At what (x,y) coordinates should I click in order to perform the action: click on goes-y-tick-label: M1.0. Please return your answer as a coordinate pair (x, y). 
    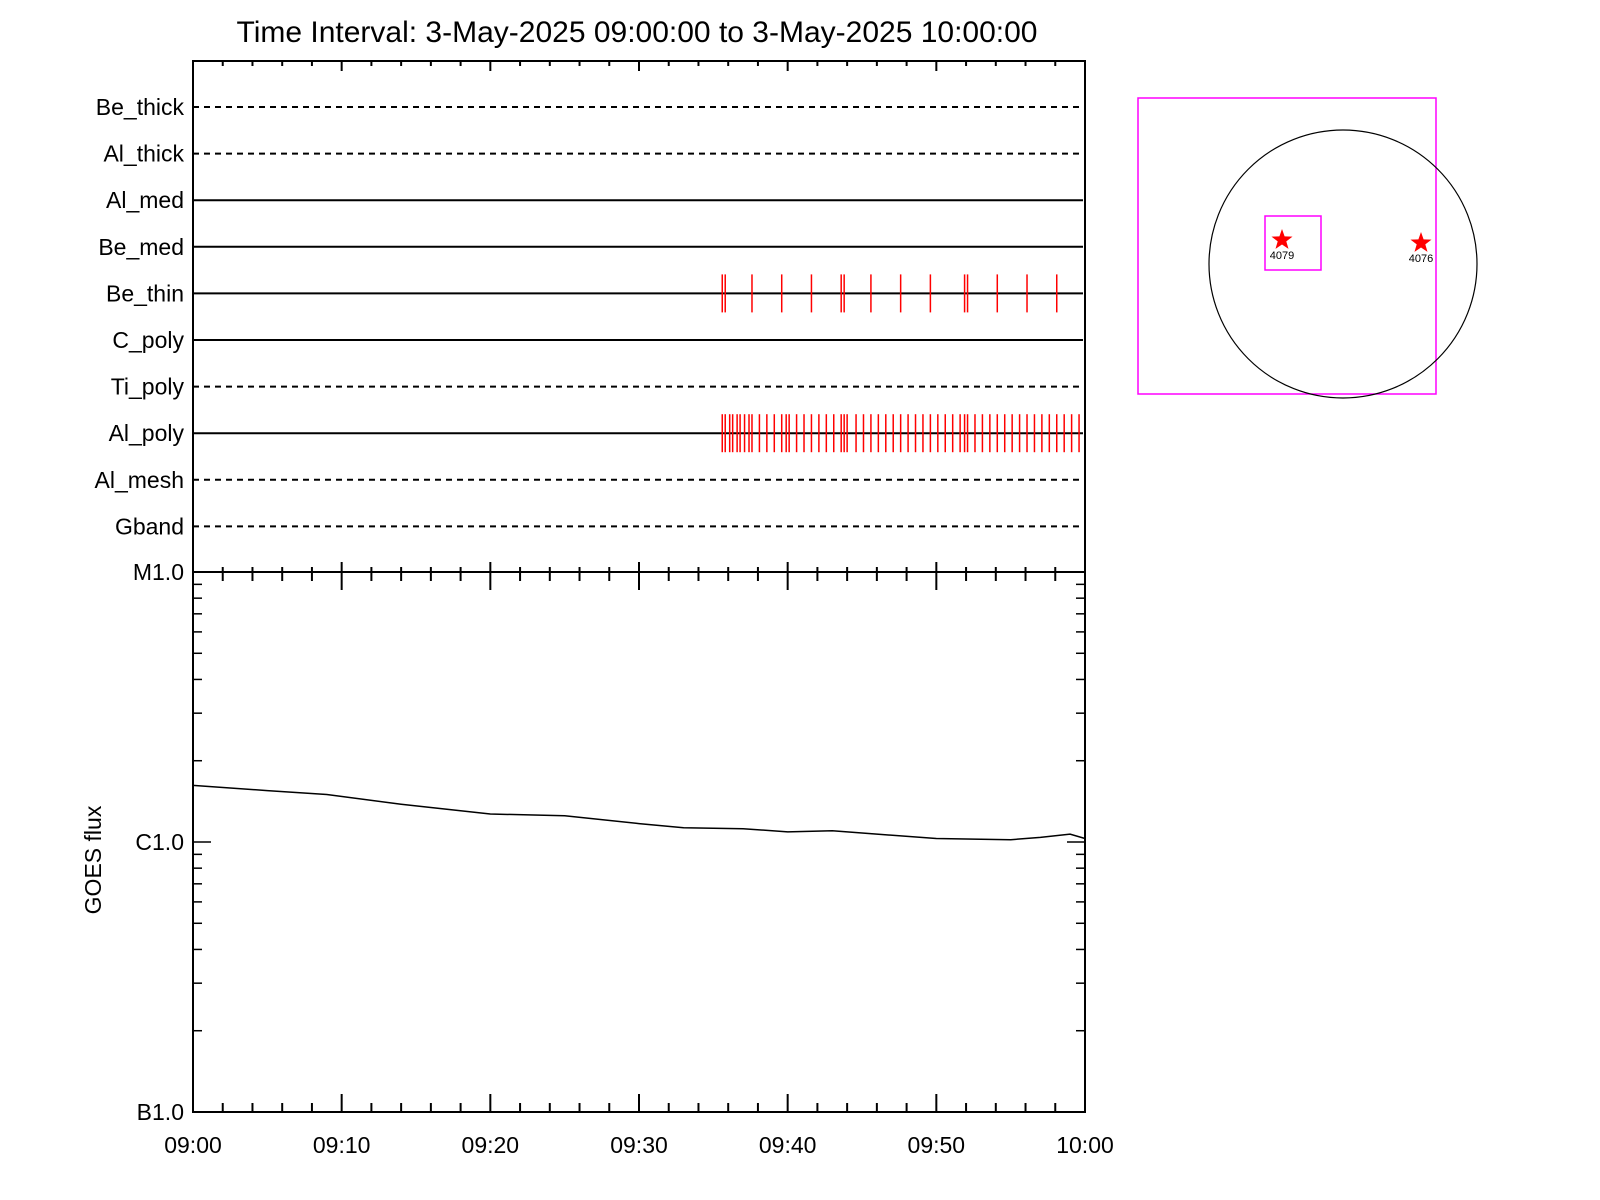
    Looking at the image, I should click on (158, 572).